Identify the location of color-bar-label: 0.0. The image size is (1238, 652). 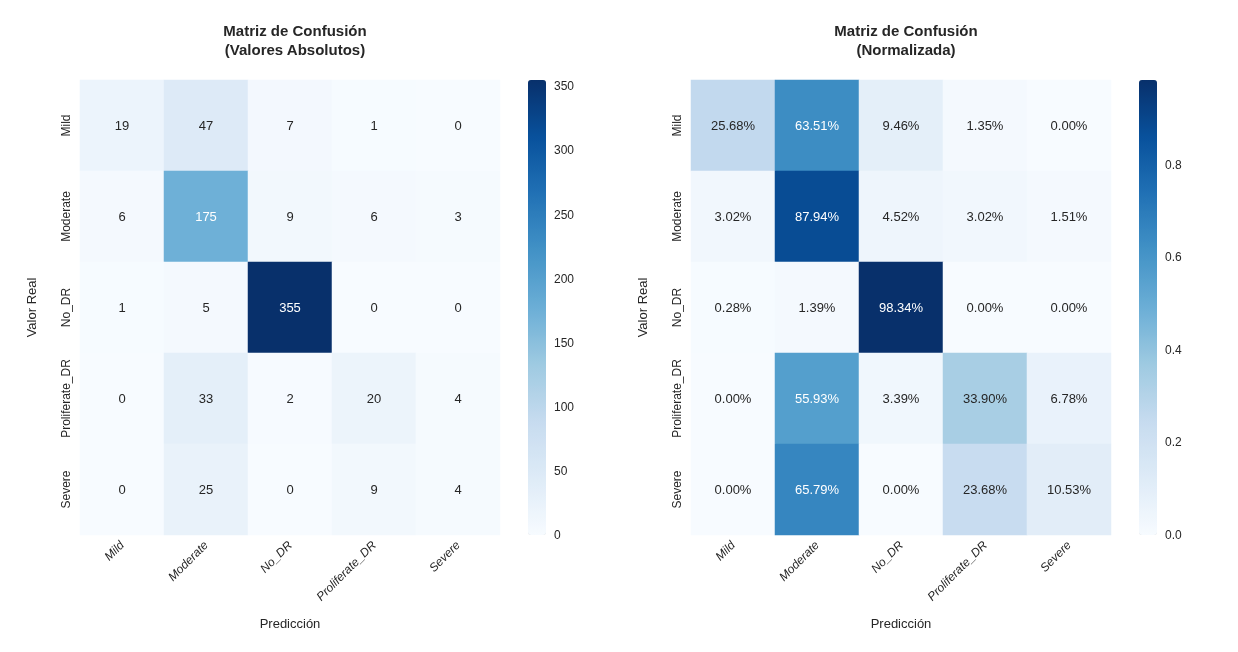
(1174, 535).